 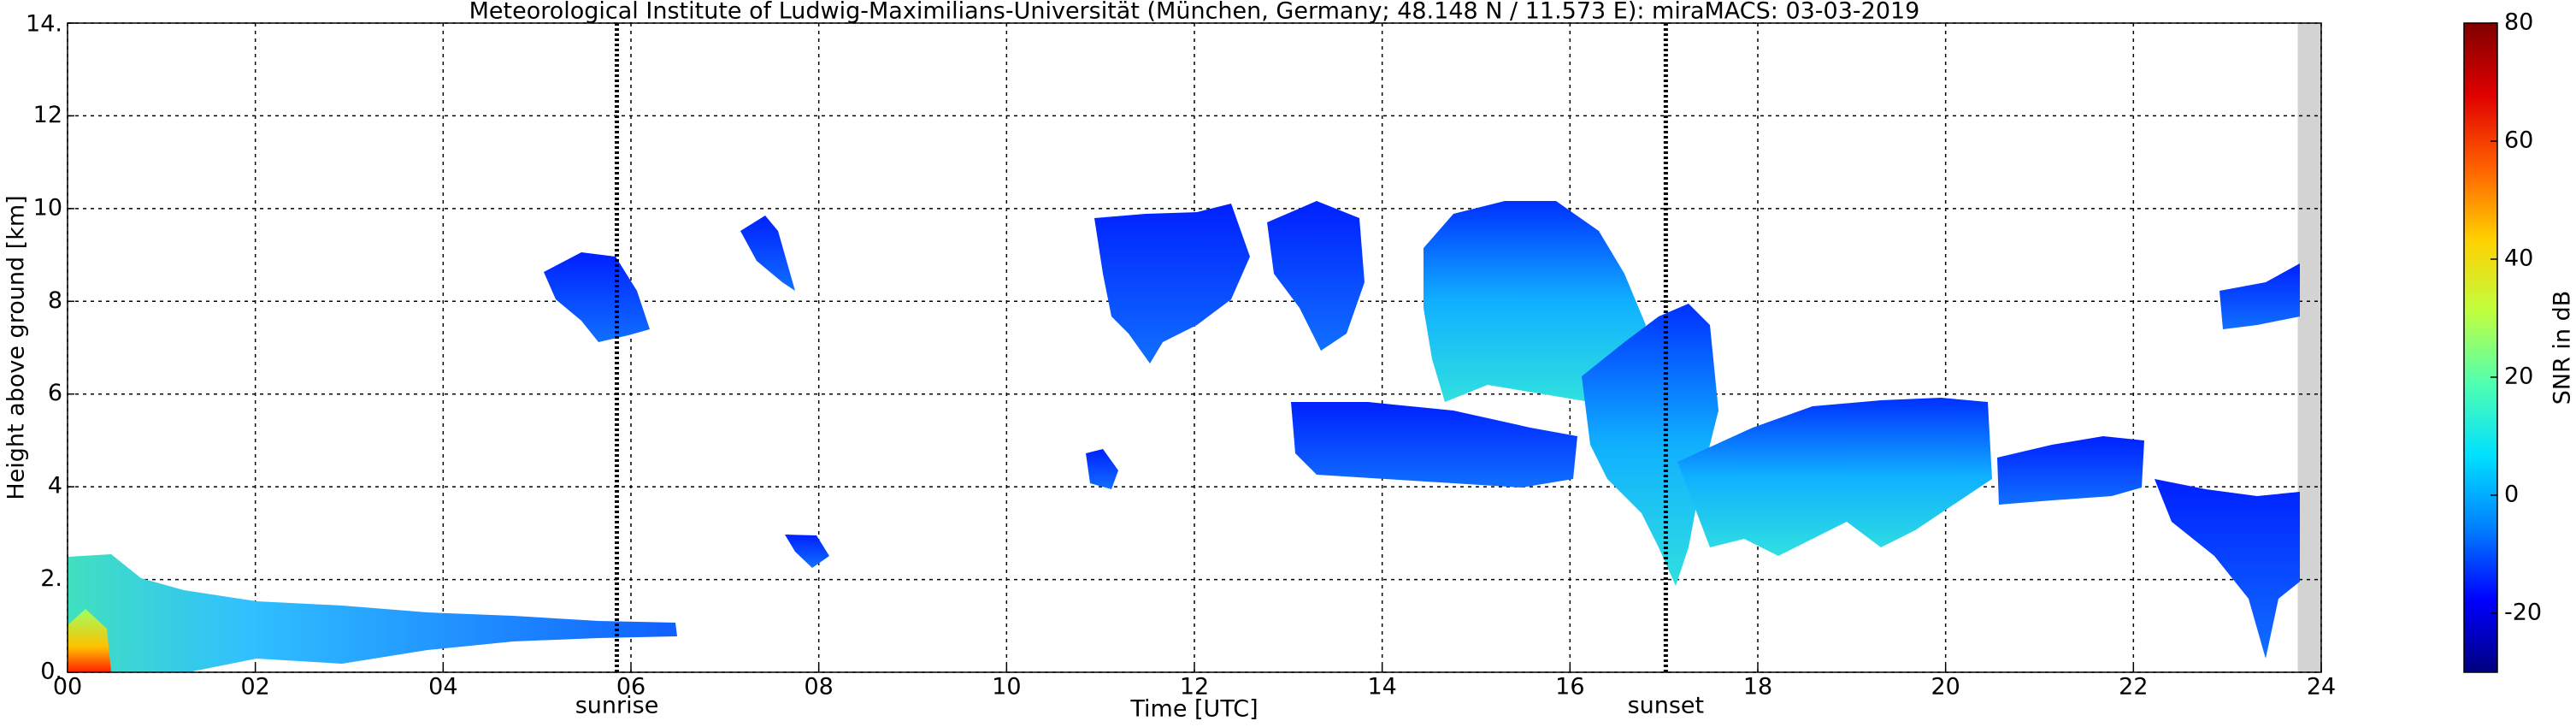 I want to click on y-tick-label: 12, so click(x=47, y=115).